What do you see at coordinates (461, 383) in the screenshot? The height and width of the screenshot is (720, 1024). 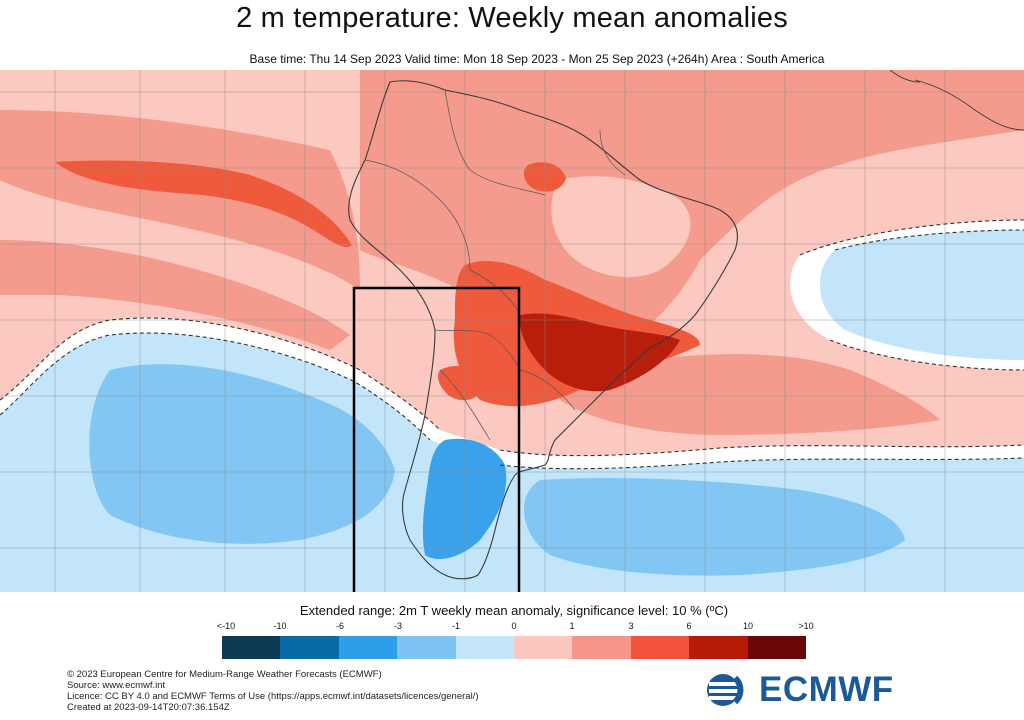 I see `region-pos-strong-argentina` at bounding box center [461, 383].